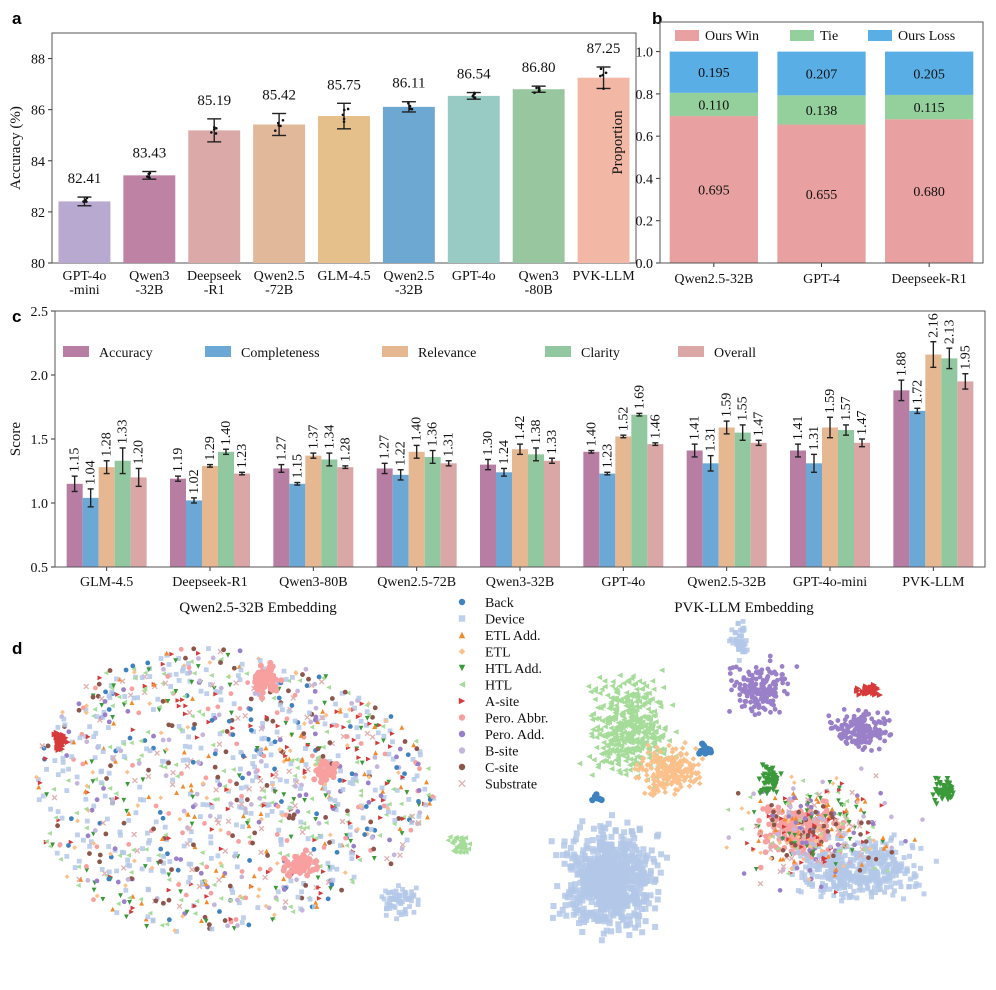 The image size is (996, 990). What do you see at coordinates (84, 290) in the screenshot?
I see `x-tick-label: -mini` at bounding box center [84, 290].